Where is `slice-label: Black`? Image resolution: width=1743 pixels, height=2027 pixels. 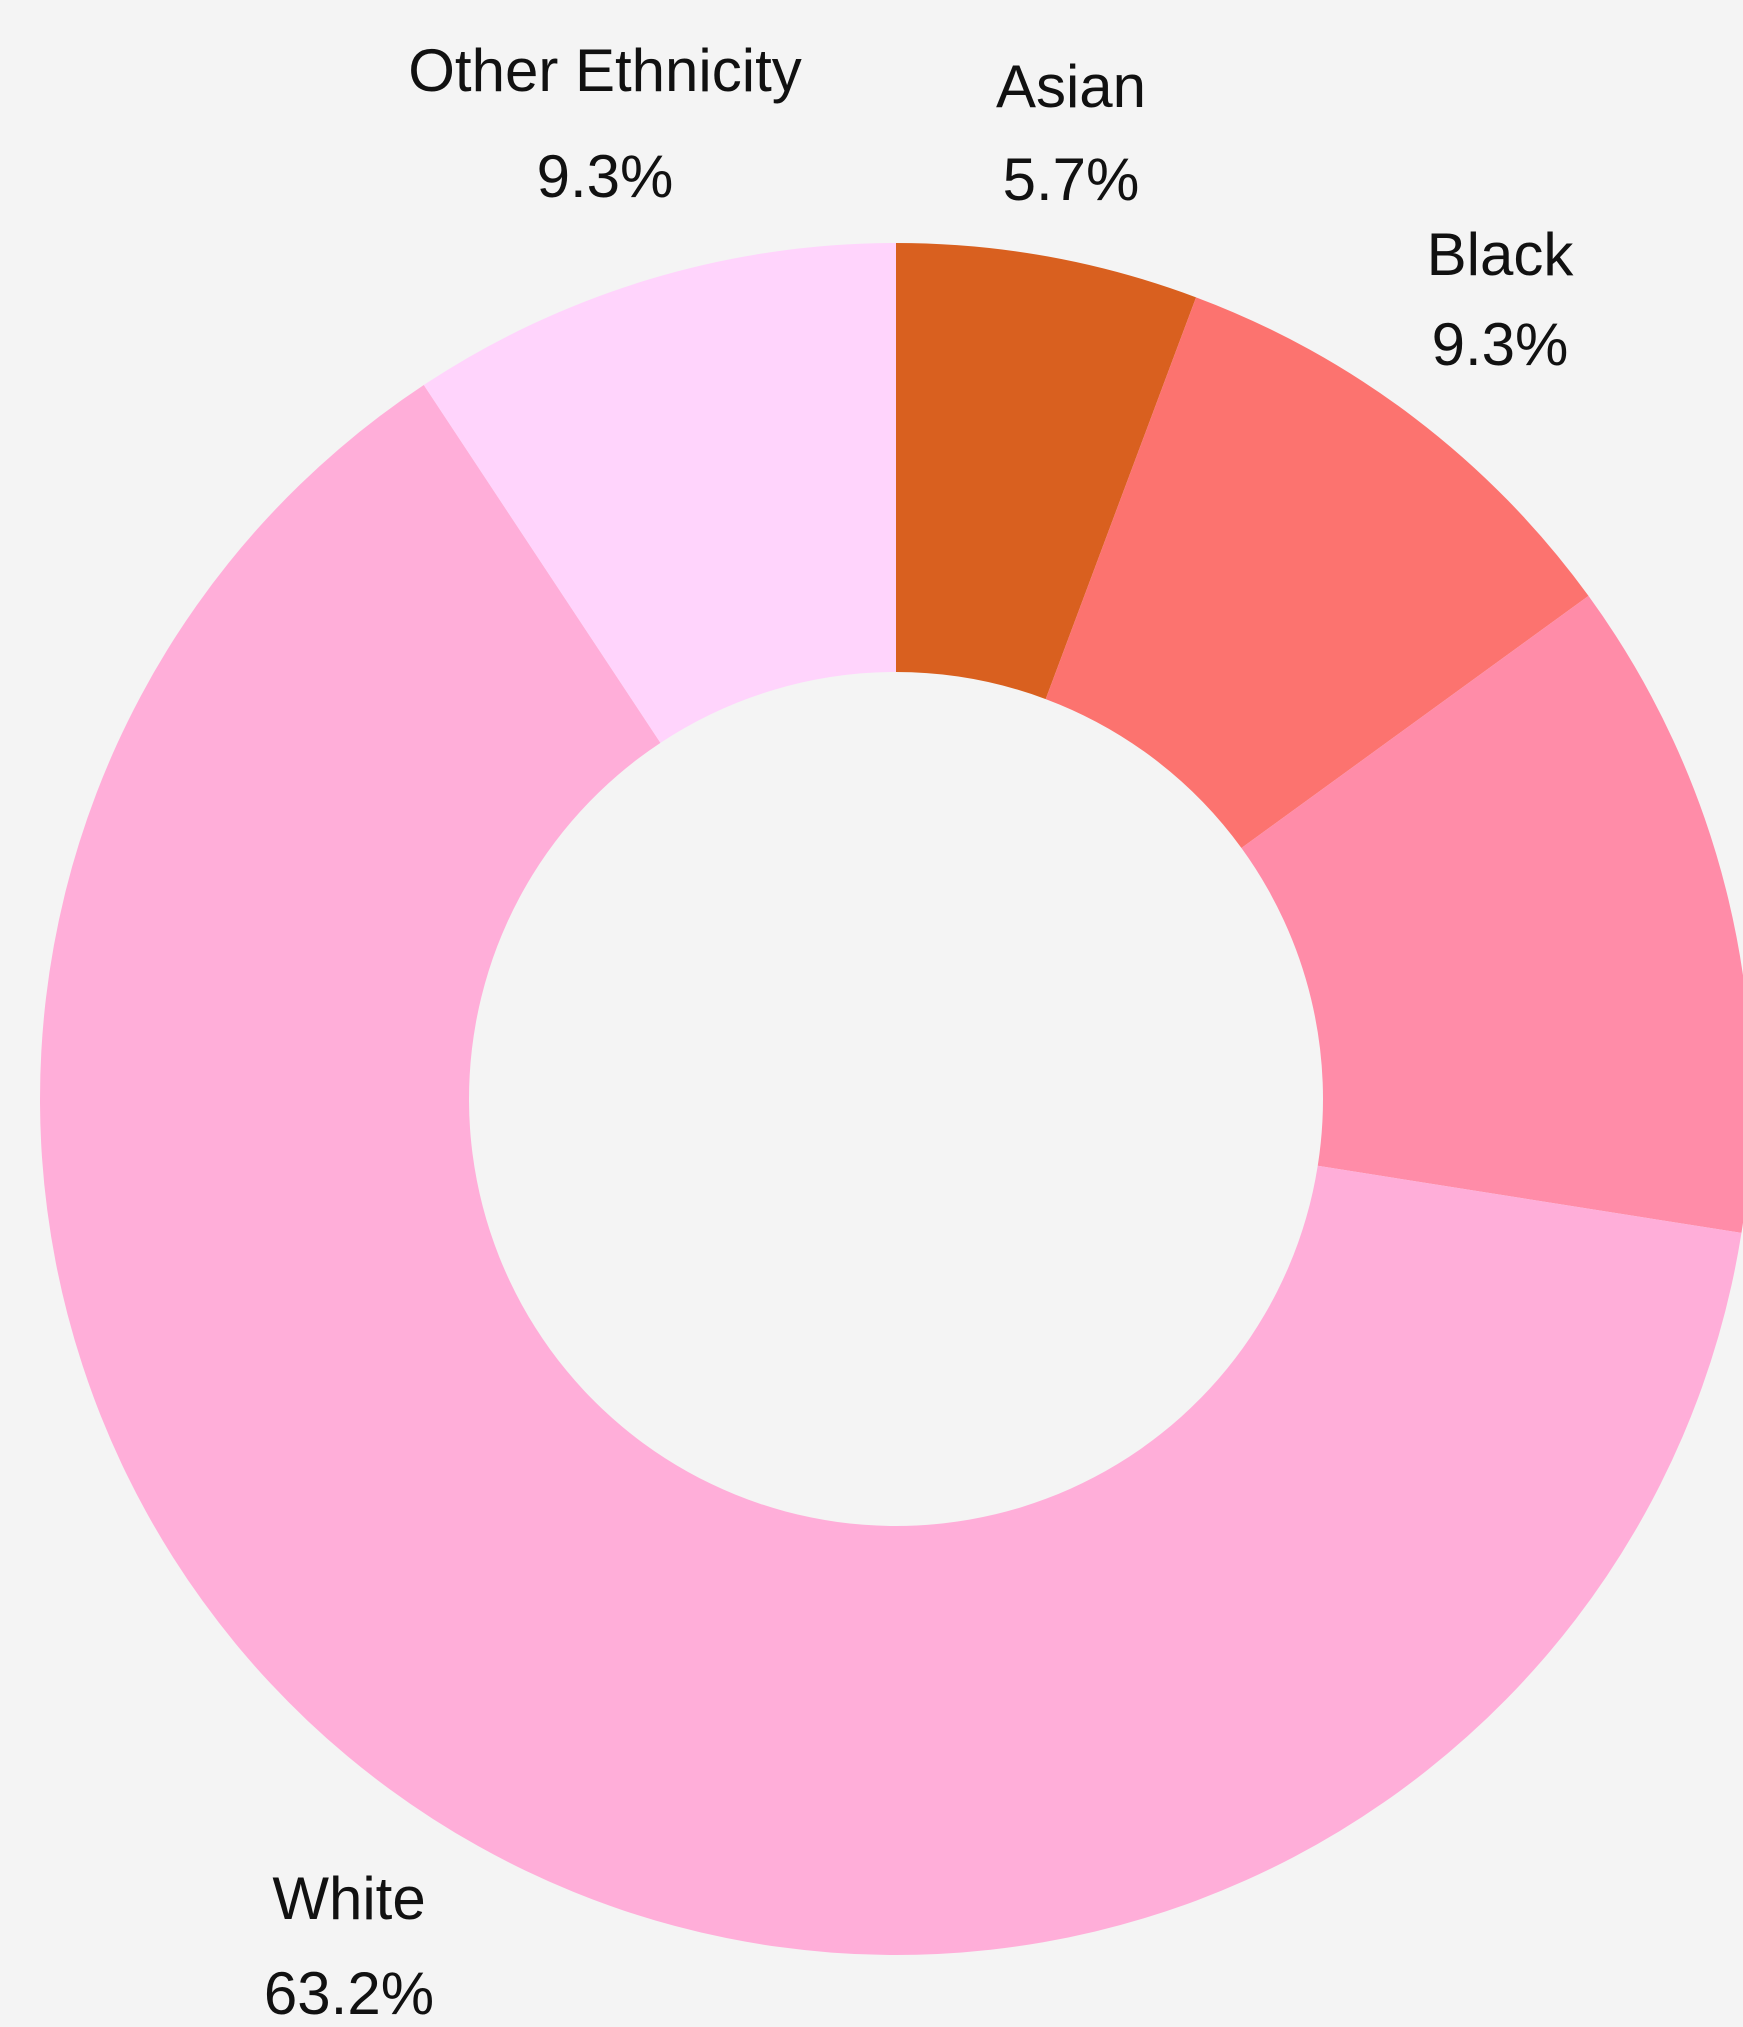 slice-label: Black is located at coordinates (1501, 254).